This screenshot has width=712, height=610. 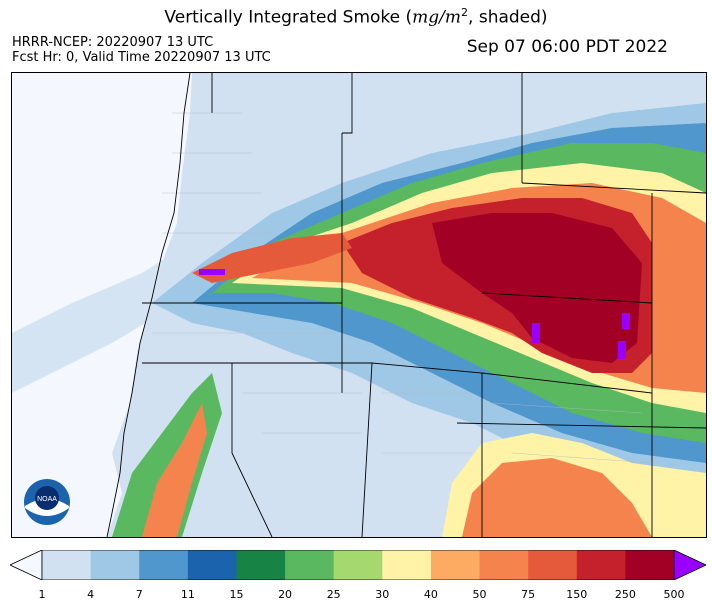 What do you see at coordinates (479, 594) in the screenshot?
I see `colorbar-tick-label: 50` at bounding box center [479, 594].